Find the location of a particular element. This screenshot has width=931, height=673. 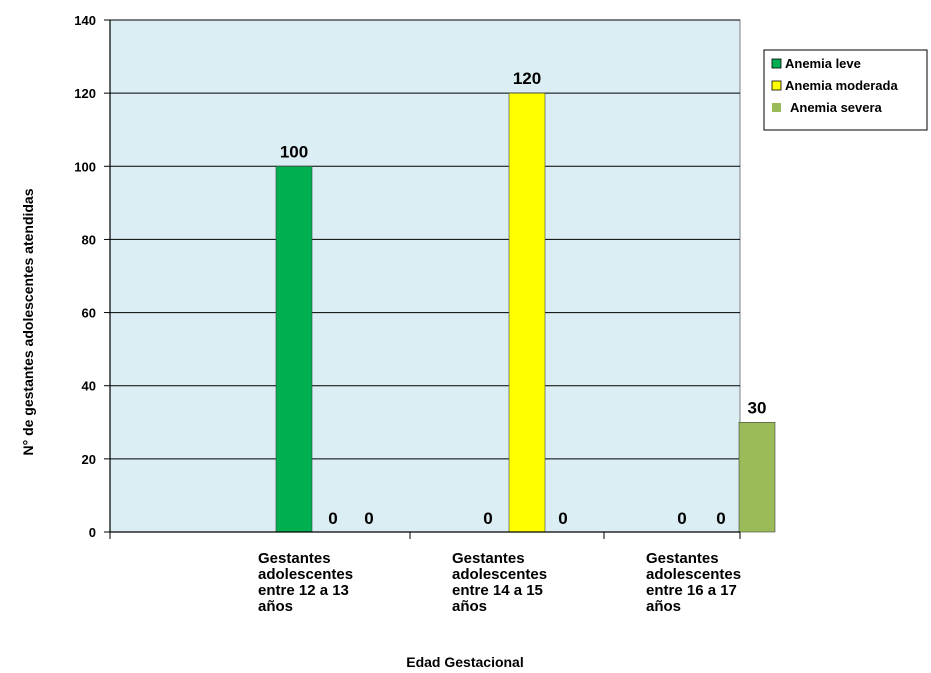

category-label: entre 16 a 17 is located at coordinates (691, 590).